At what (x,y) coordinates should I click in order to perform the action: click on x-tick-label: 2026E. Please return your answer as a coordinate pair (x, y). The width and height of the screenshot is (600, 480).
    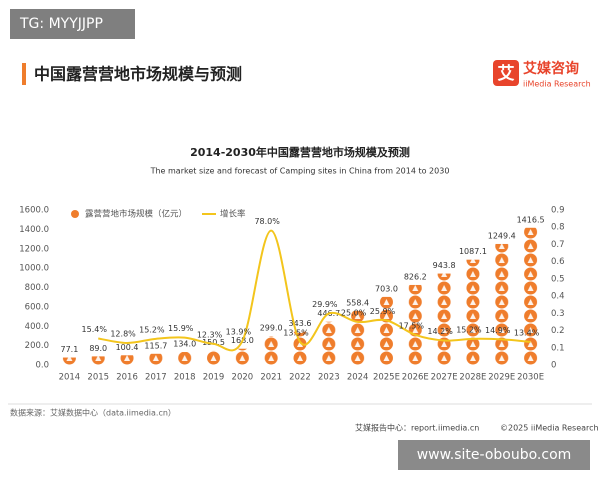
    Looking at the image, I should click on (415, 378).